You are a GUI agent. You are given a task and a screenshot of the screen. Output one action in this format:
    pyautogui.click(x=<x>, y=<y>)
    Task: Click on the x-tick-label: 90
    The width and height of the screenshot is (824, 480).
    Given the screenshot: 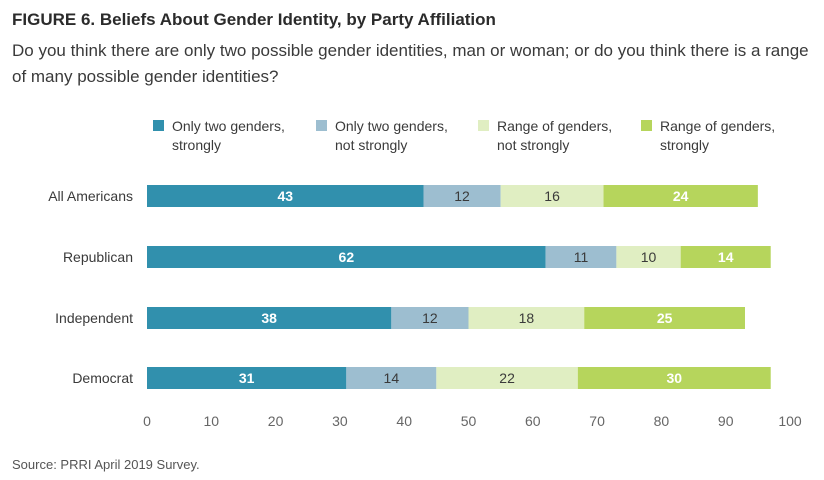 What is the action you would take?
    pyautogui.click(x=726, y=421)
    